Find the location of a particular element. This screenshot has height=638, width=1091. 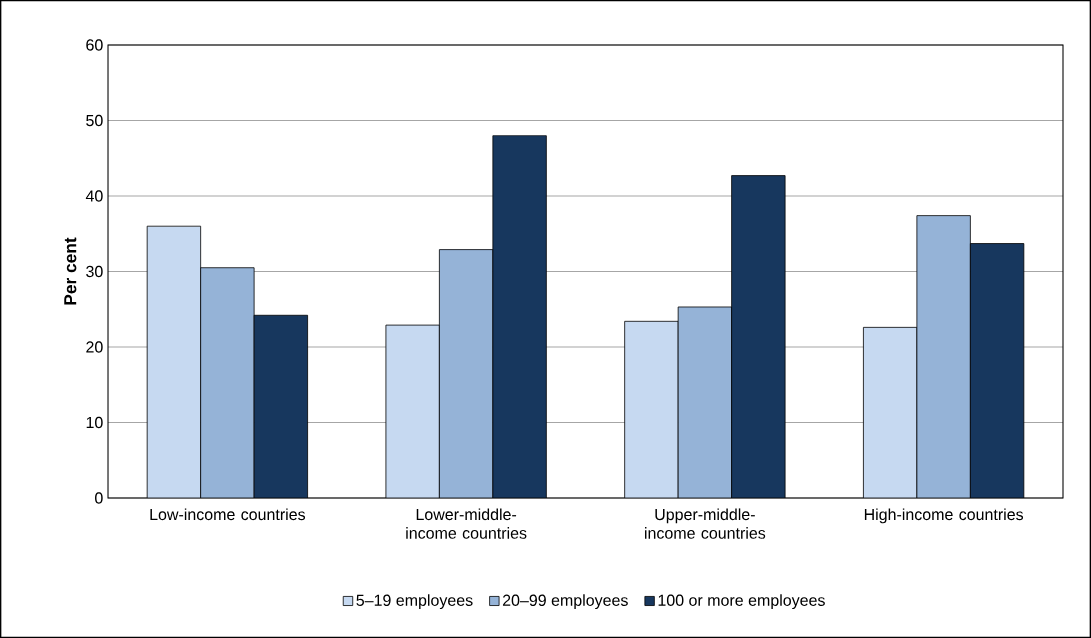

x-tick-label: High-income countries is located at coordinates (944, 516).